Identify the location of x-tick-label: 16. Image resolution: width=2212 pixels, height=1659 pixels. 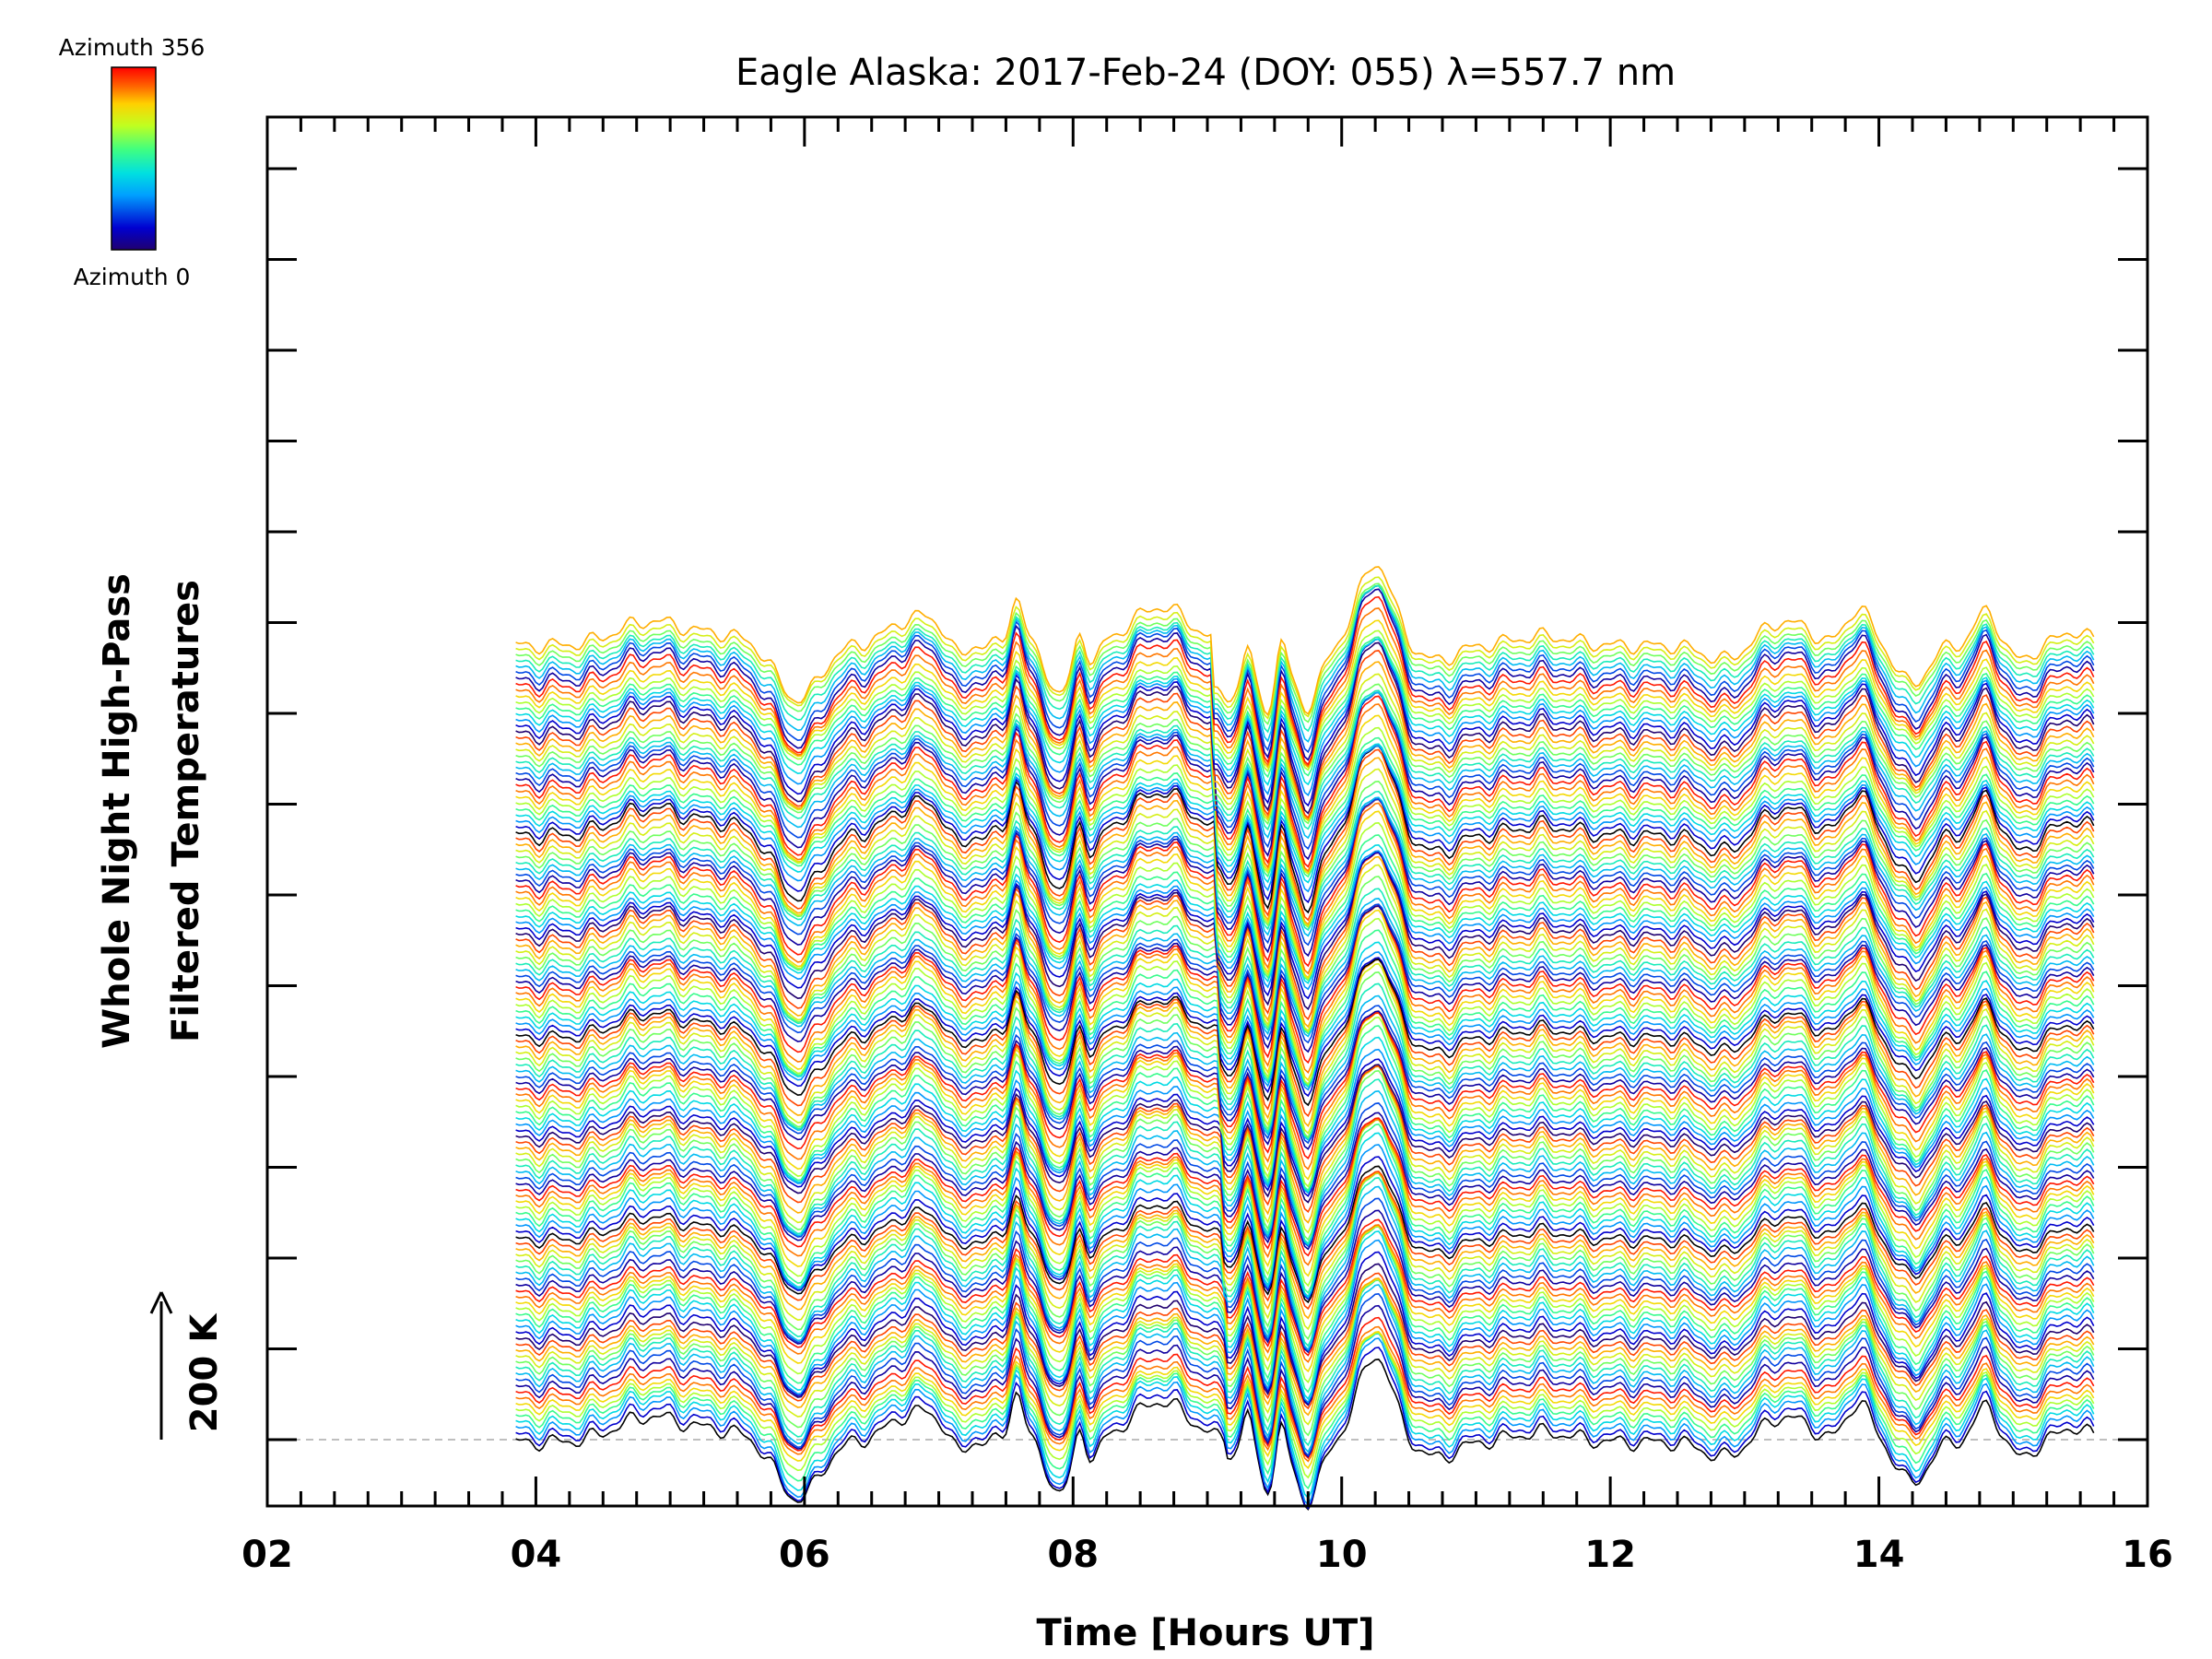
(2147, 1555).